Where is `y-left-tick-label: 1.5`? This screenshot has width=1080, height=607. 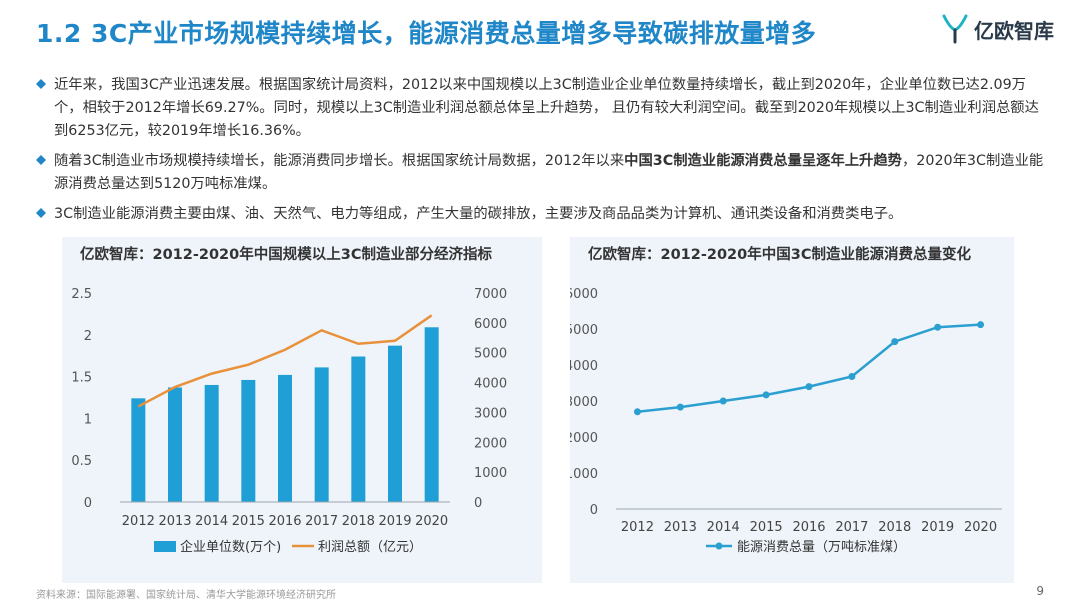
y-left-tick-label: 1.5 is located at coordinates (81, 378).